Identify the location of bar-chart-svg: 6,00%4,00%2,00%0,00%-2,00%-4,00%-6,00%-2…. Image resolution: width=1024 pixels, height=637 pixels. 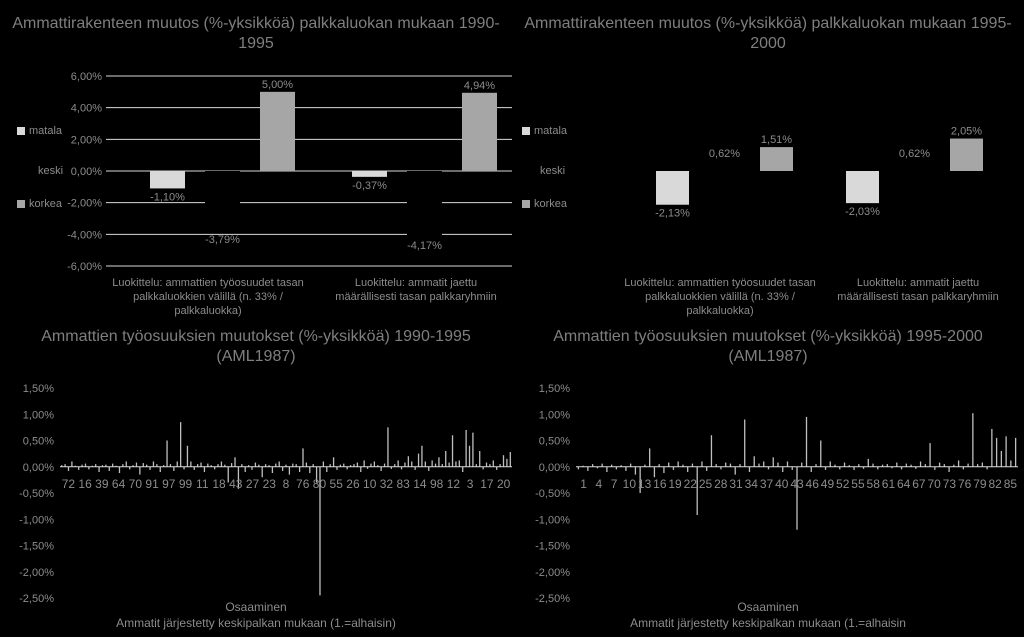
(819, 173).